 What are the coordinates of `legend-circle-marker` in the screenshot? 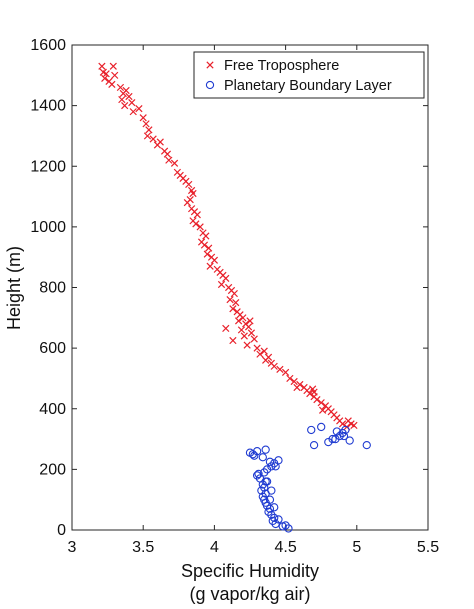 It's located at (210, 85).